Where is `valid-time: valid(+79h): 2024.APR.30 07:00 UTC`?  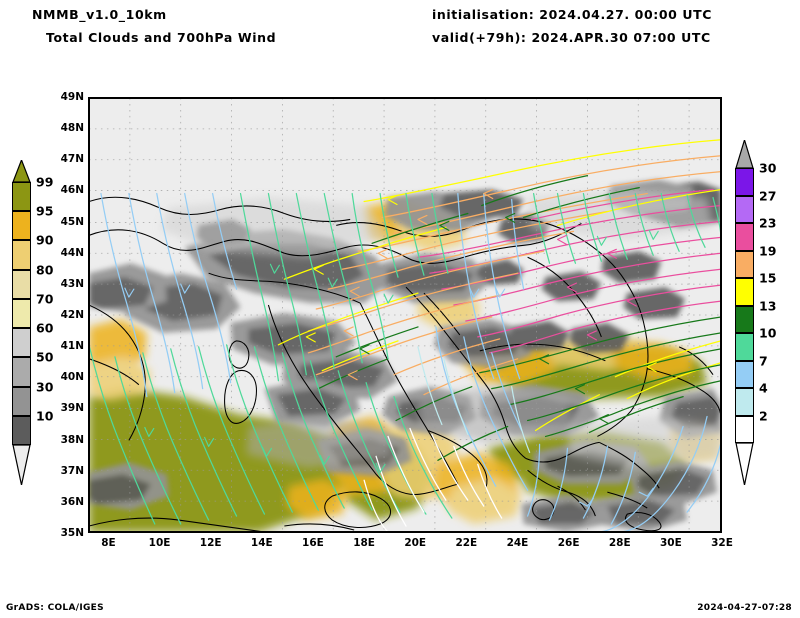
valid-time: valid(+79h): 2024.APR.30 07:00 UTC is located at coordinates (571, 37).